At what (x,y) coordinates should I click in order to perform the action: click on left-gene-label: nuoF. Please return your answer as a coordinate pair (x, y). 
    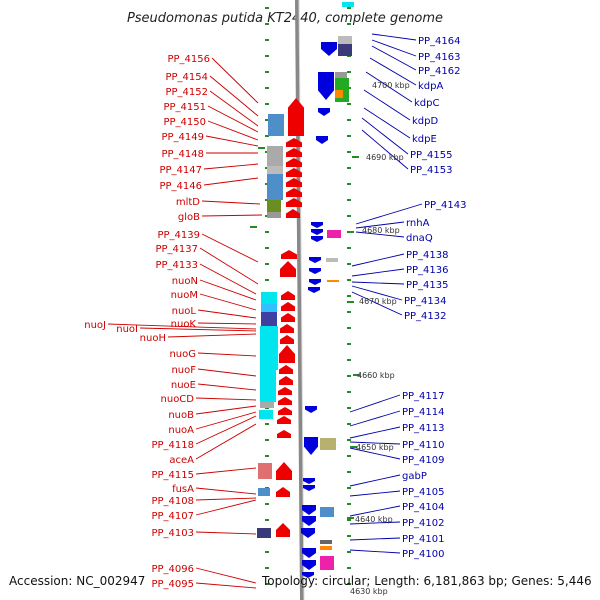
    Looking at the image, I should click on (183, 370).